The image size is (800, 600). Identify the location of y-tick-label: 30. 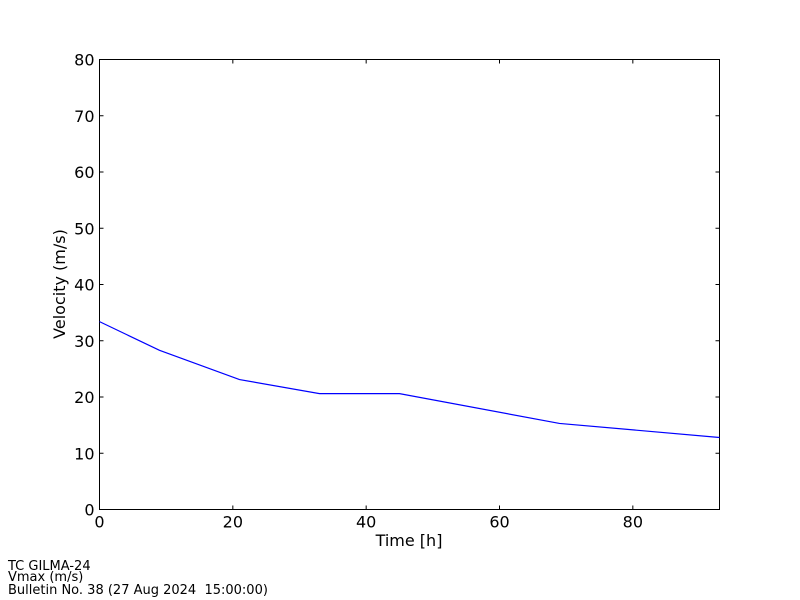
(84, 341).